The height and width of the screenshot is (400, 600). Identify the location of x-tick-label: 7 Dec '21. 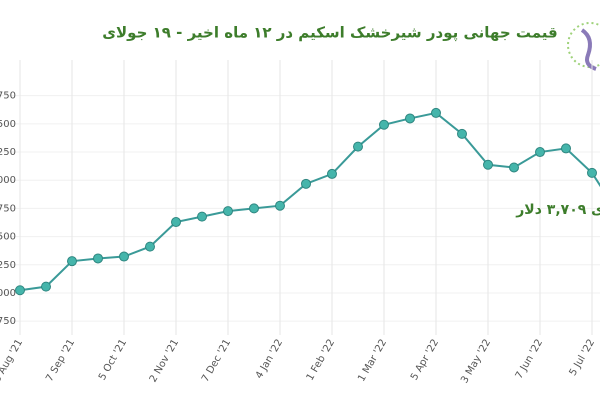
(216, 361).